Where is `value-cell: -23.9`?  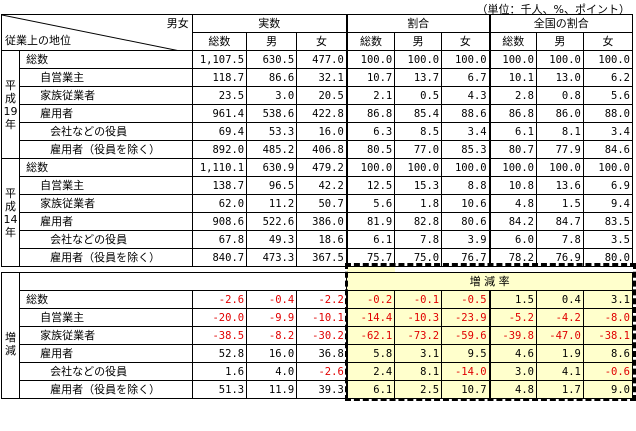 value-cell: -23.9 is located at coordinates (466, 317).